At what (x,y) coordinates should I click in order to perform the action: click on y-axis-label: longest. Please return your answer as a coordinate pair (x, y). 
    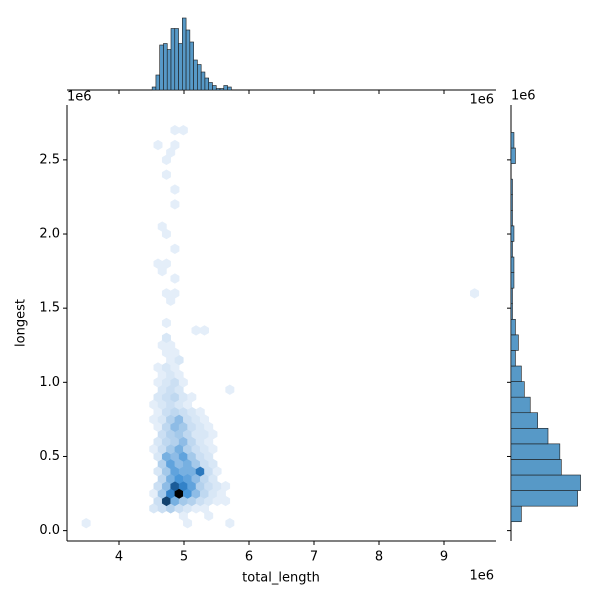
    Looking at the image, I should click on (21, 323).